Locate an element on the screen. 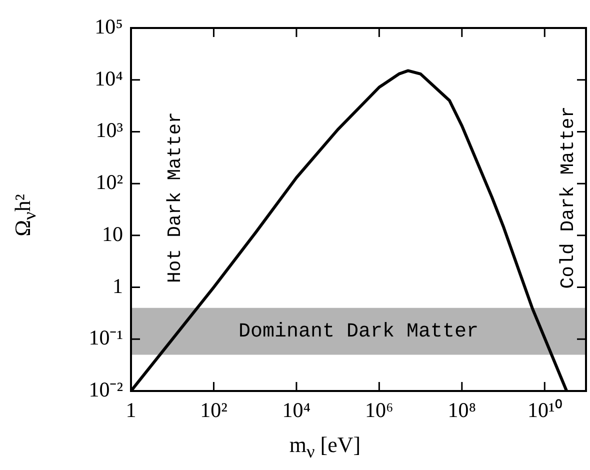 This screenshot has width=590, height=470. x-tick-label: 10⁴ is located at coordinates (296, 410).